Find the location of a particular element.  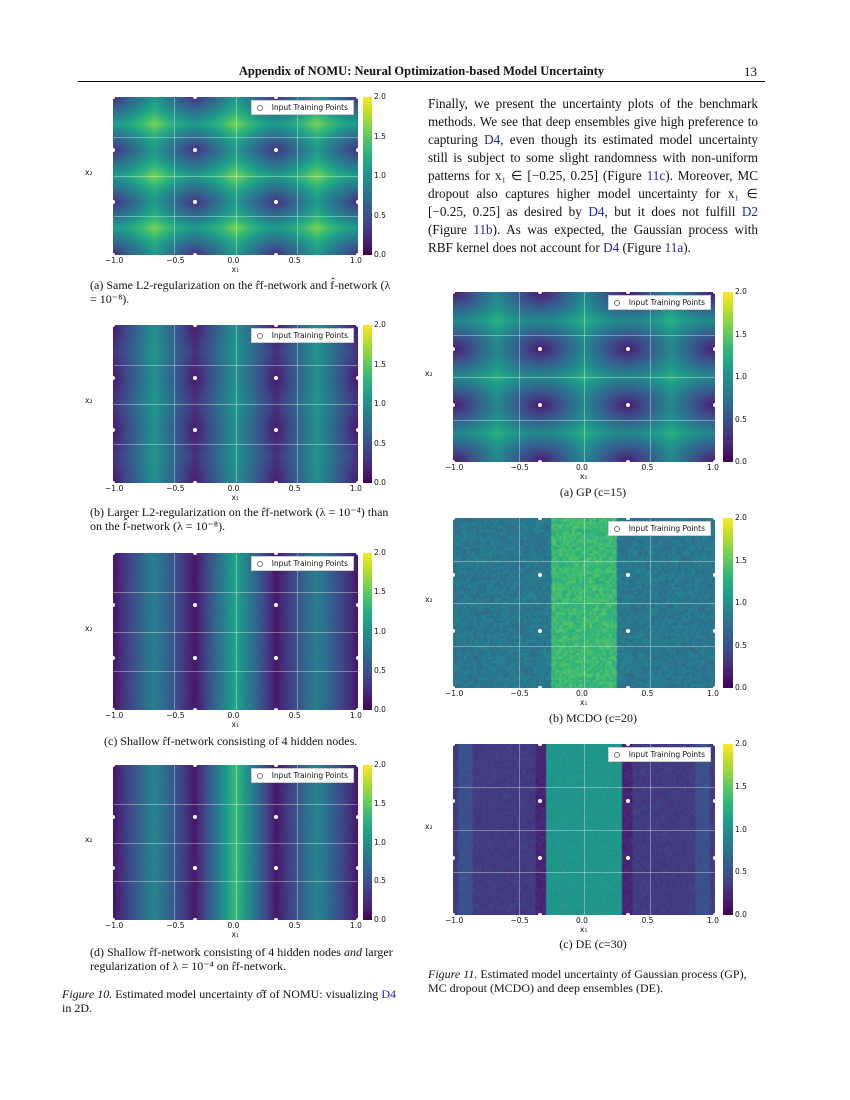

caption-fig11a: (a) GP (c=15) is located at coordinates (593, 492).